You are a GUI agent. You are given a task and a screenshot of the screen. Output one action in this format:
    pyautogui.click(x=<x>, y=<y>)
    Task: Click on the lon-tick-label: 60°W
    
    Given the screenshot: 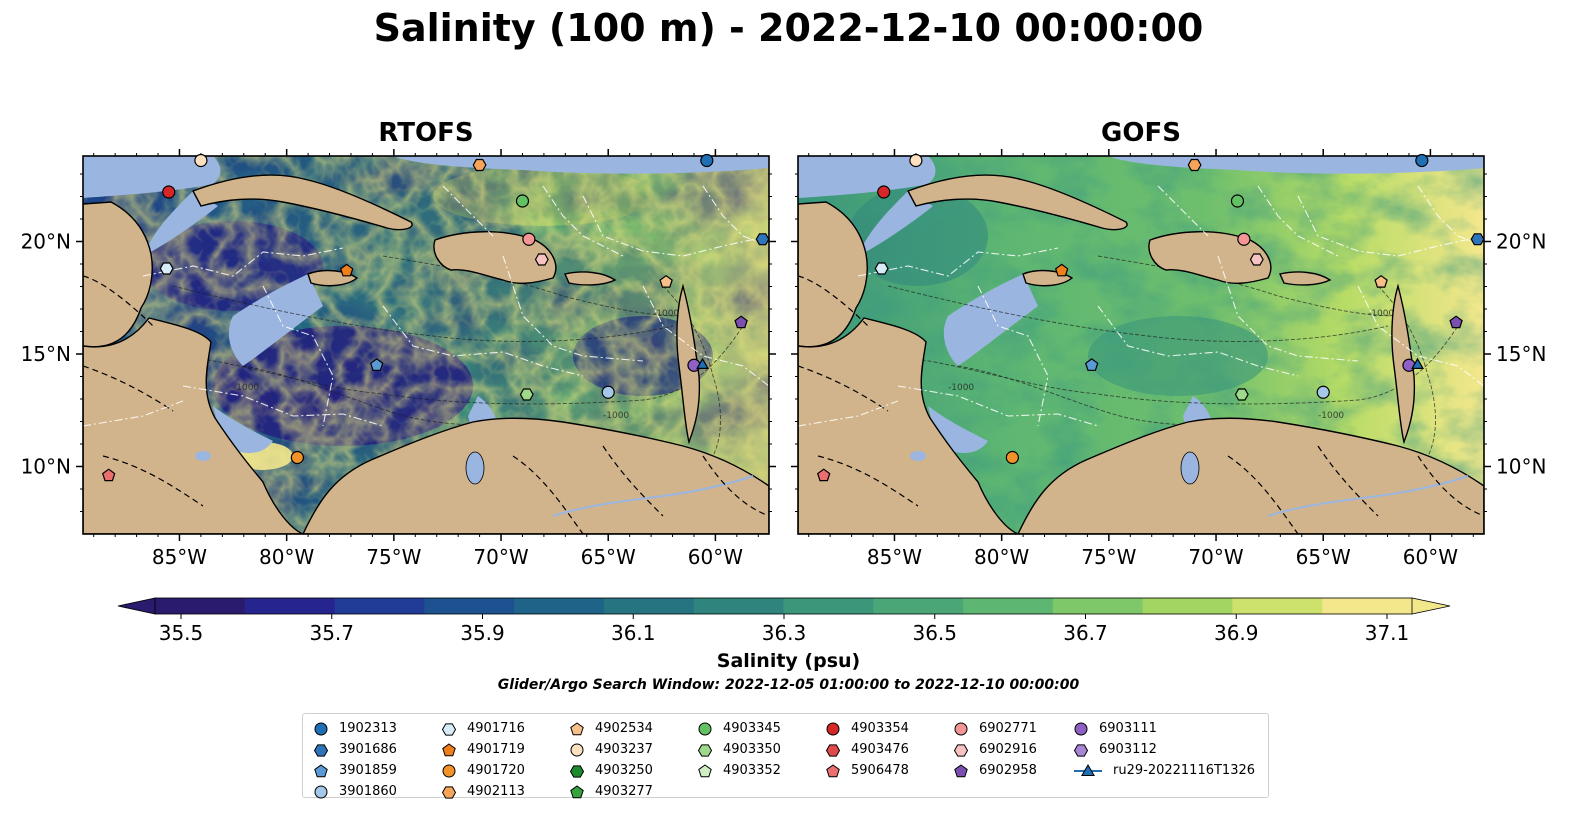 What is the action you would take?
    pyautogui.click(x=715, y=557)
    